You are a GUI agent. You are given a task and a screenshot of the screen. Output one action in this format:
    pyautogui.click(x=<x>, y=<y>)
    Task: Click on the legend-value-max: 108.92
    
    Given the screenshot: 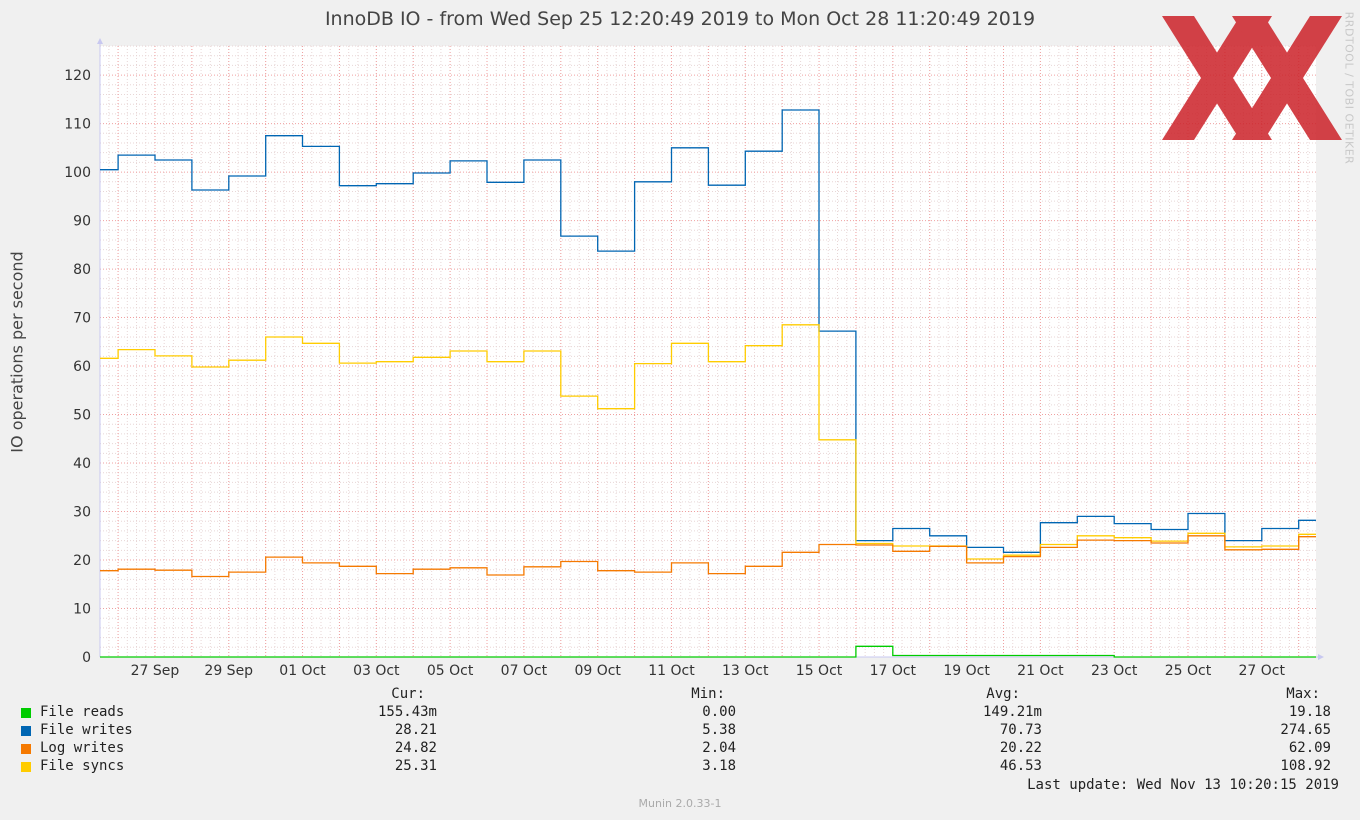 What is the action you would take?
    pyautogui.click(x=1305, y=766)
    